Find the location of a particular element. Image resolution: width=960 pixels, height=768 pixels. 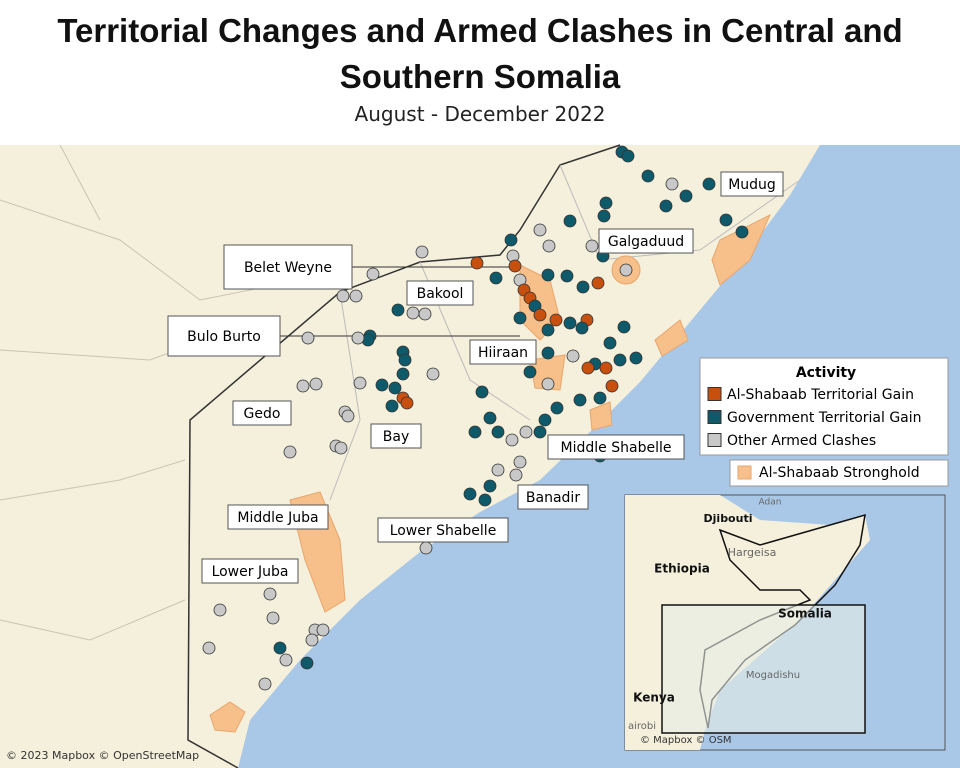

inset is located at coordinates (785, 622).